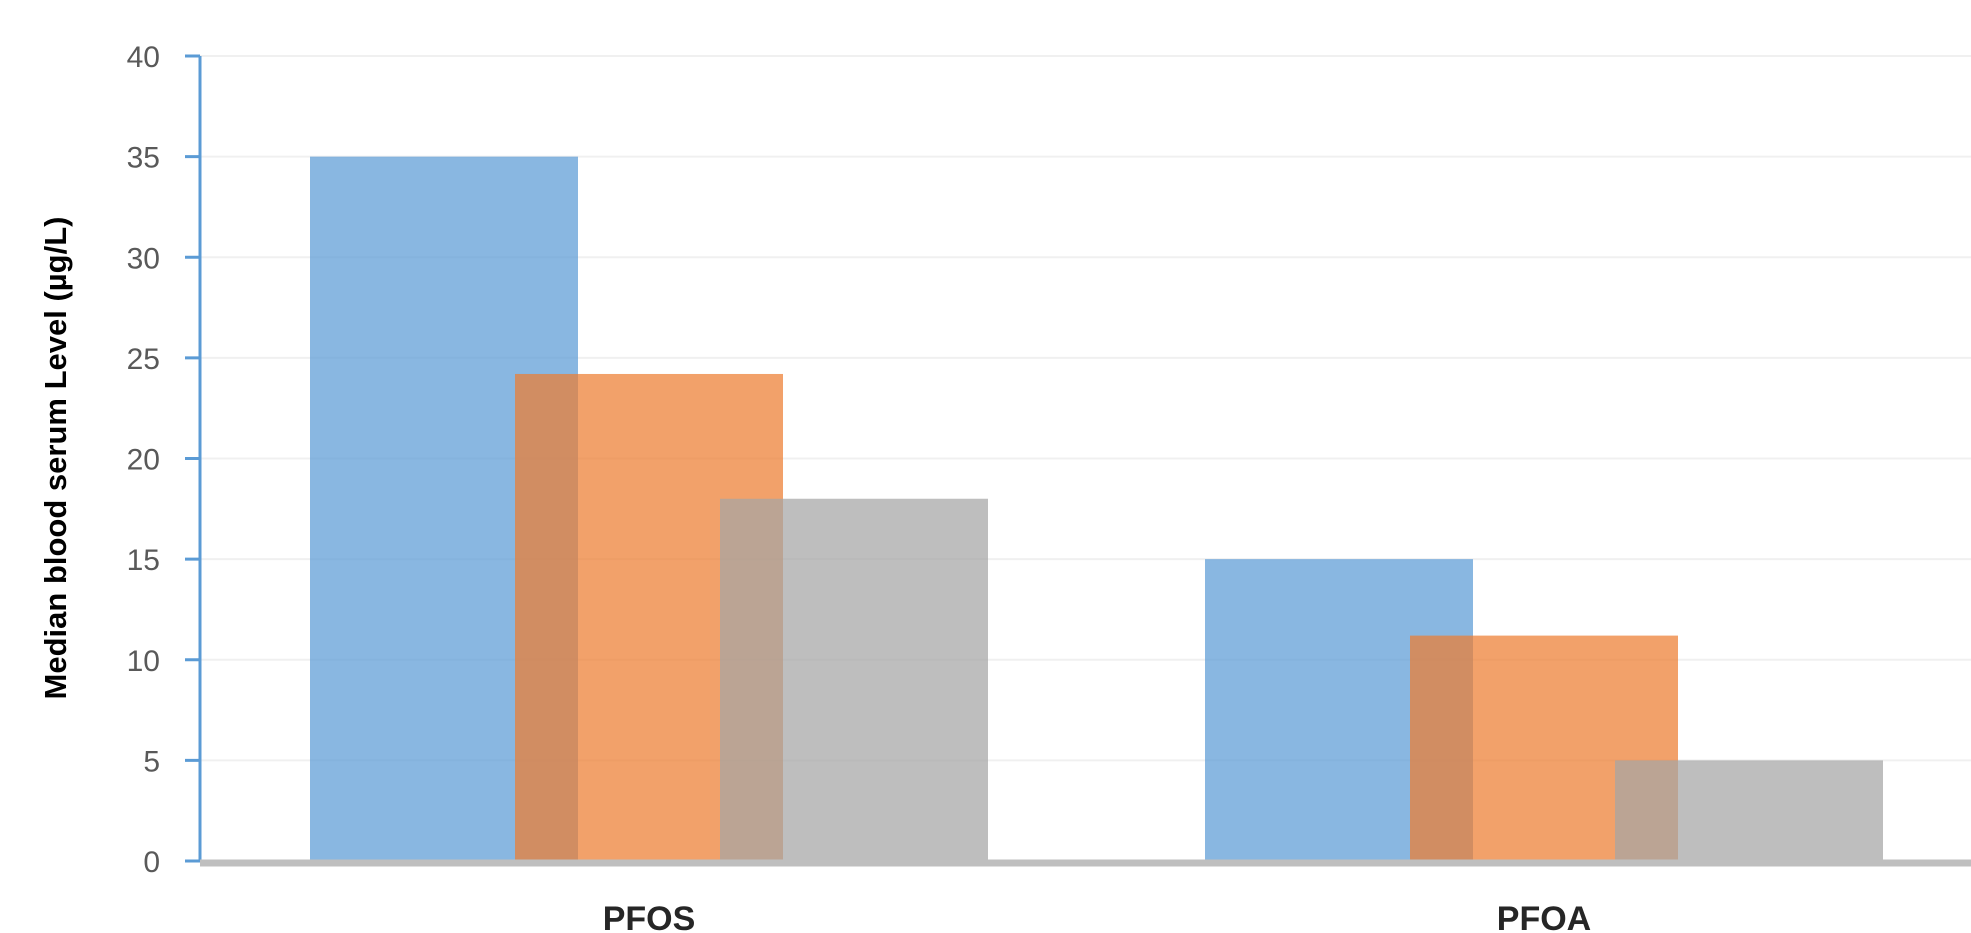  I want to click on y-tick-label: 15, so click(143, 560).